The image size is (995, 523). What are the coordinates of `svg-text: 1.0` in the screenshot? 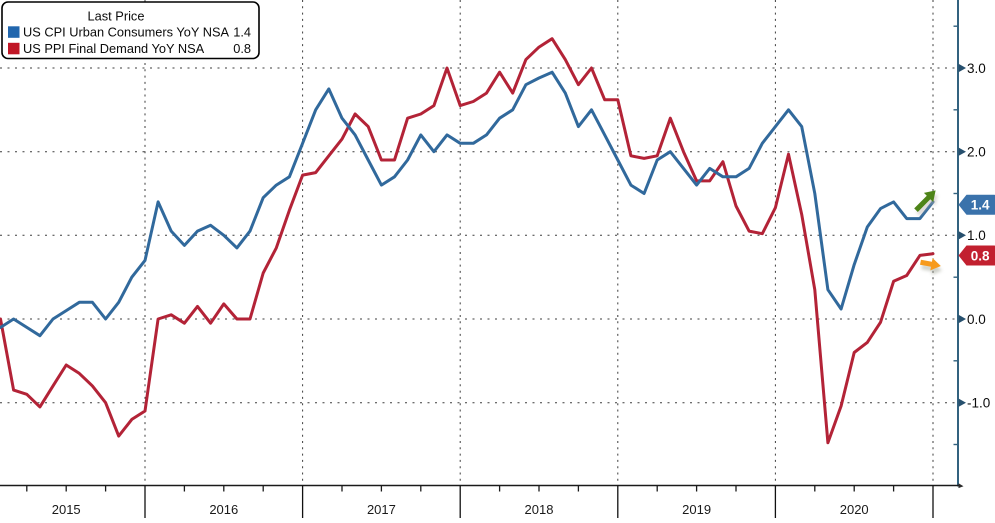 It's located at (976, 235).